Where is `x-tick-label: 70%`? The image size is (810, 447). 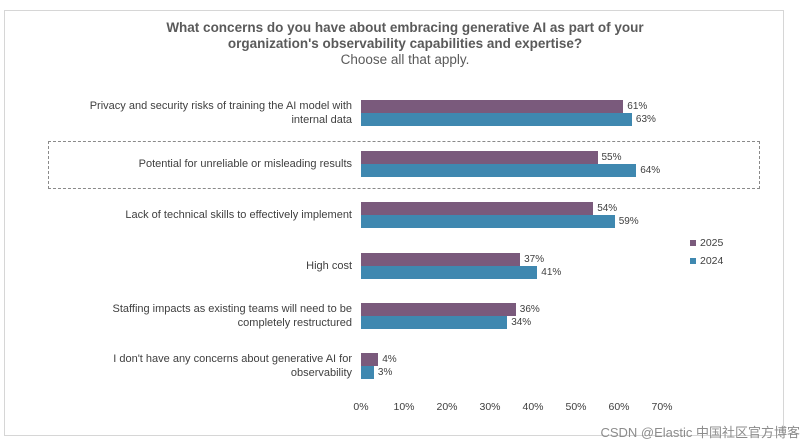 x-tick-label: 70% is located at coordinates (662, 407).